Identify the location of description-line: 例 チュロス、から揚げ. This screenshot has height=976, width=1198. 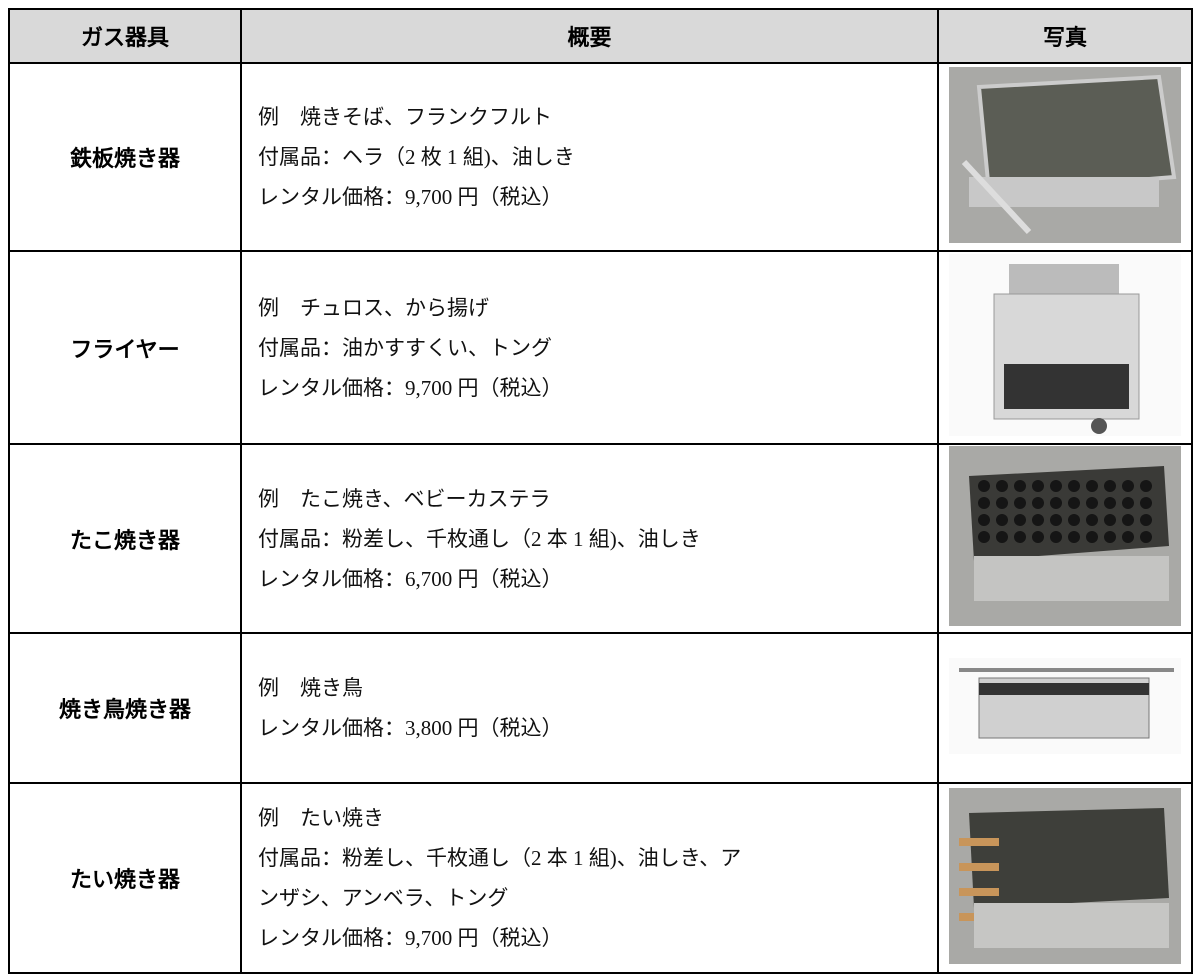
(373, 307).